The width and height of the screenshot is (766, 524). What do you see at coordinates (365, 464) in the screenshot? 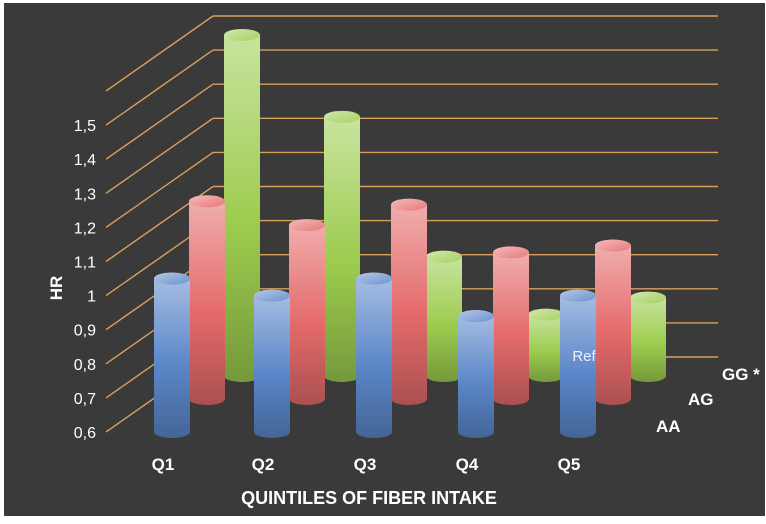
I see `x-tick-label: Q3` at bounding box center [365, 464].